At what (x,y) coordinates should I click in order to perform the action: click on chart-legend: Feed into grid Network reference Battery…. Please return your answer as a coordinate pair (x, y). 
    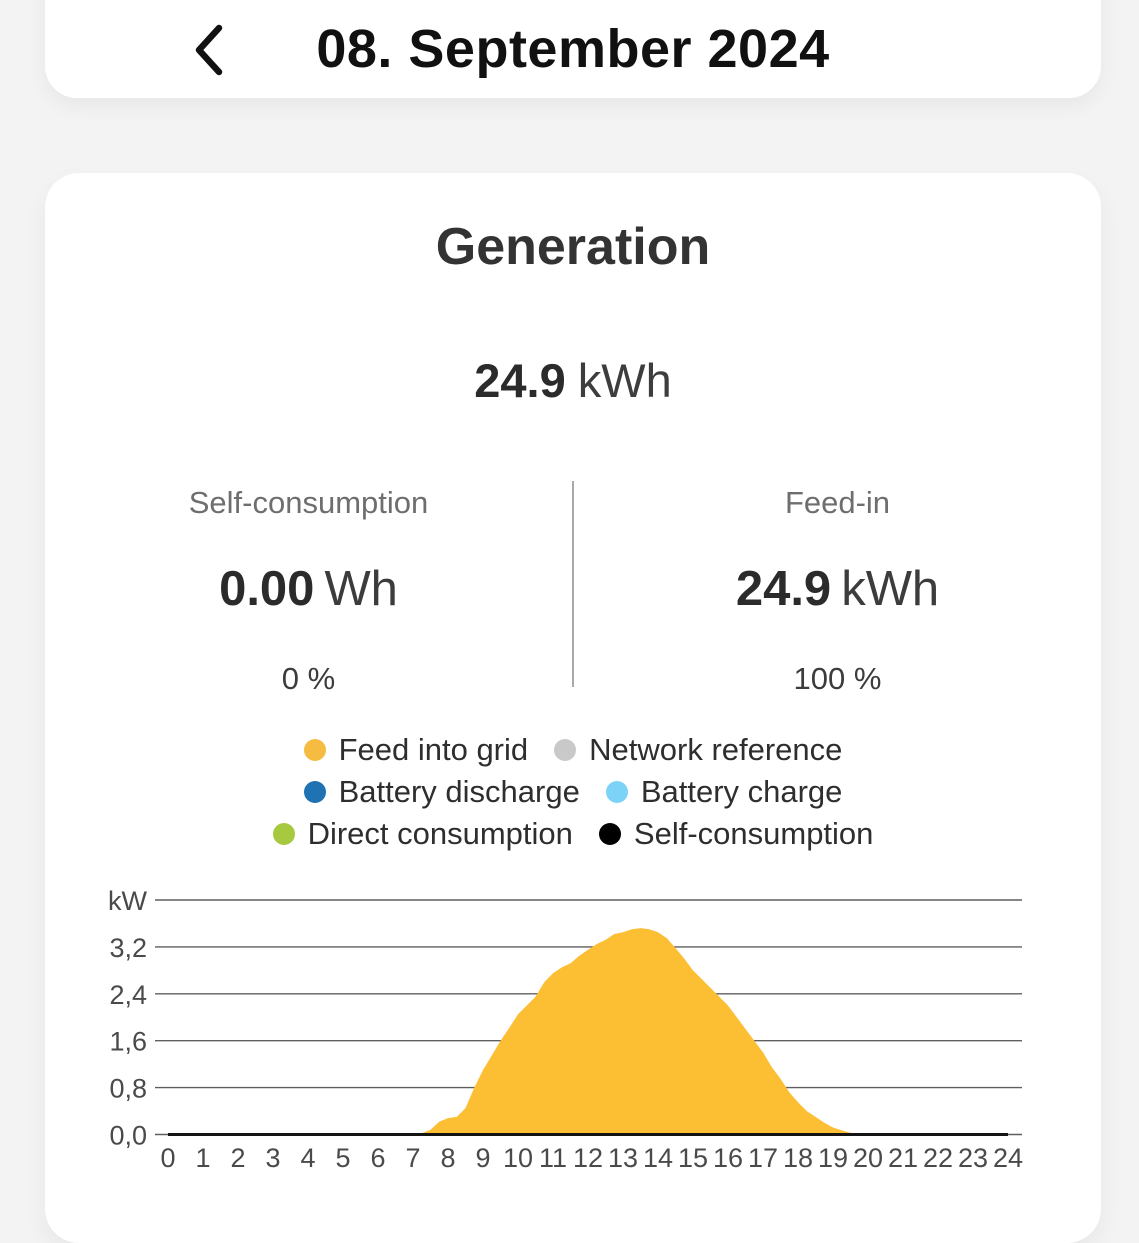
    Looking at the image, I should click on (573, 792).